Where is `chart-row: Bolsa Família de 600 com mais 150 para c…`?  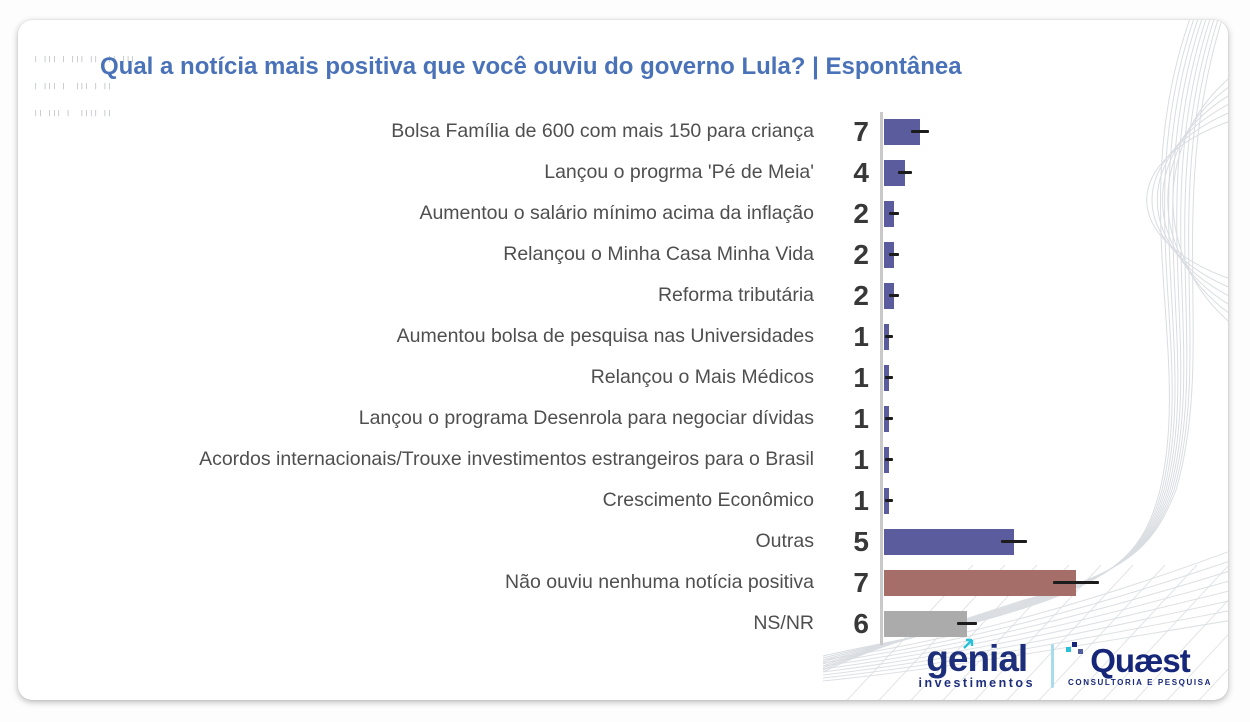
chart-row: Bolsa Família de 600 com mais 150 para c… is located at coordinates (623, 131).